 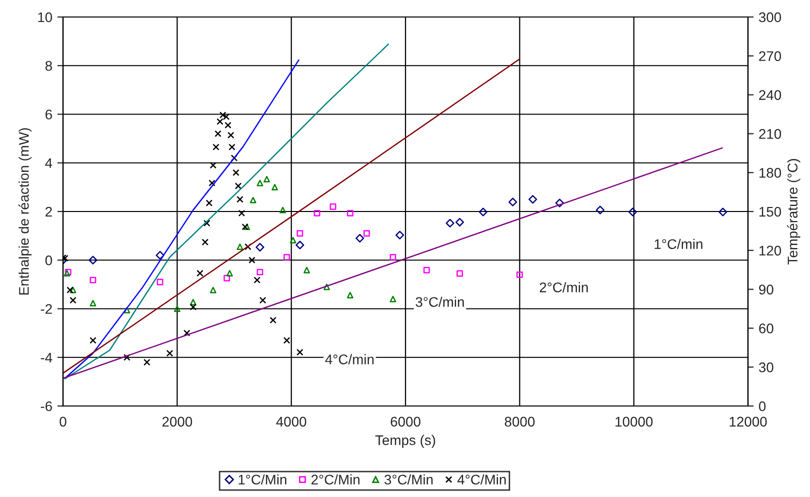 I want to click on y2-tick-label: 0, so click(x=762, y=406).